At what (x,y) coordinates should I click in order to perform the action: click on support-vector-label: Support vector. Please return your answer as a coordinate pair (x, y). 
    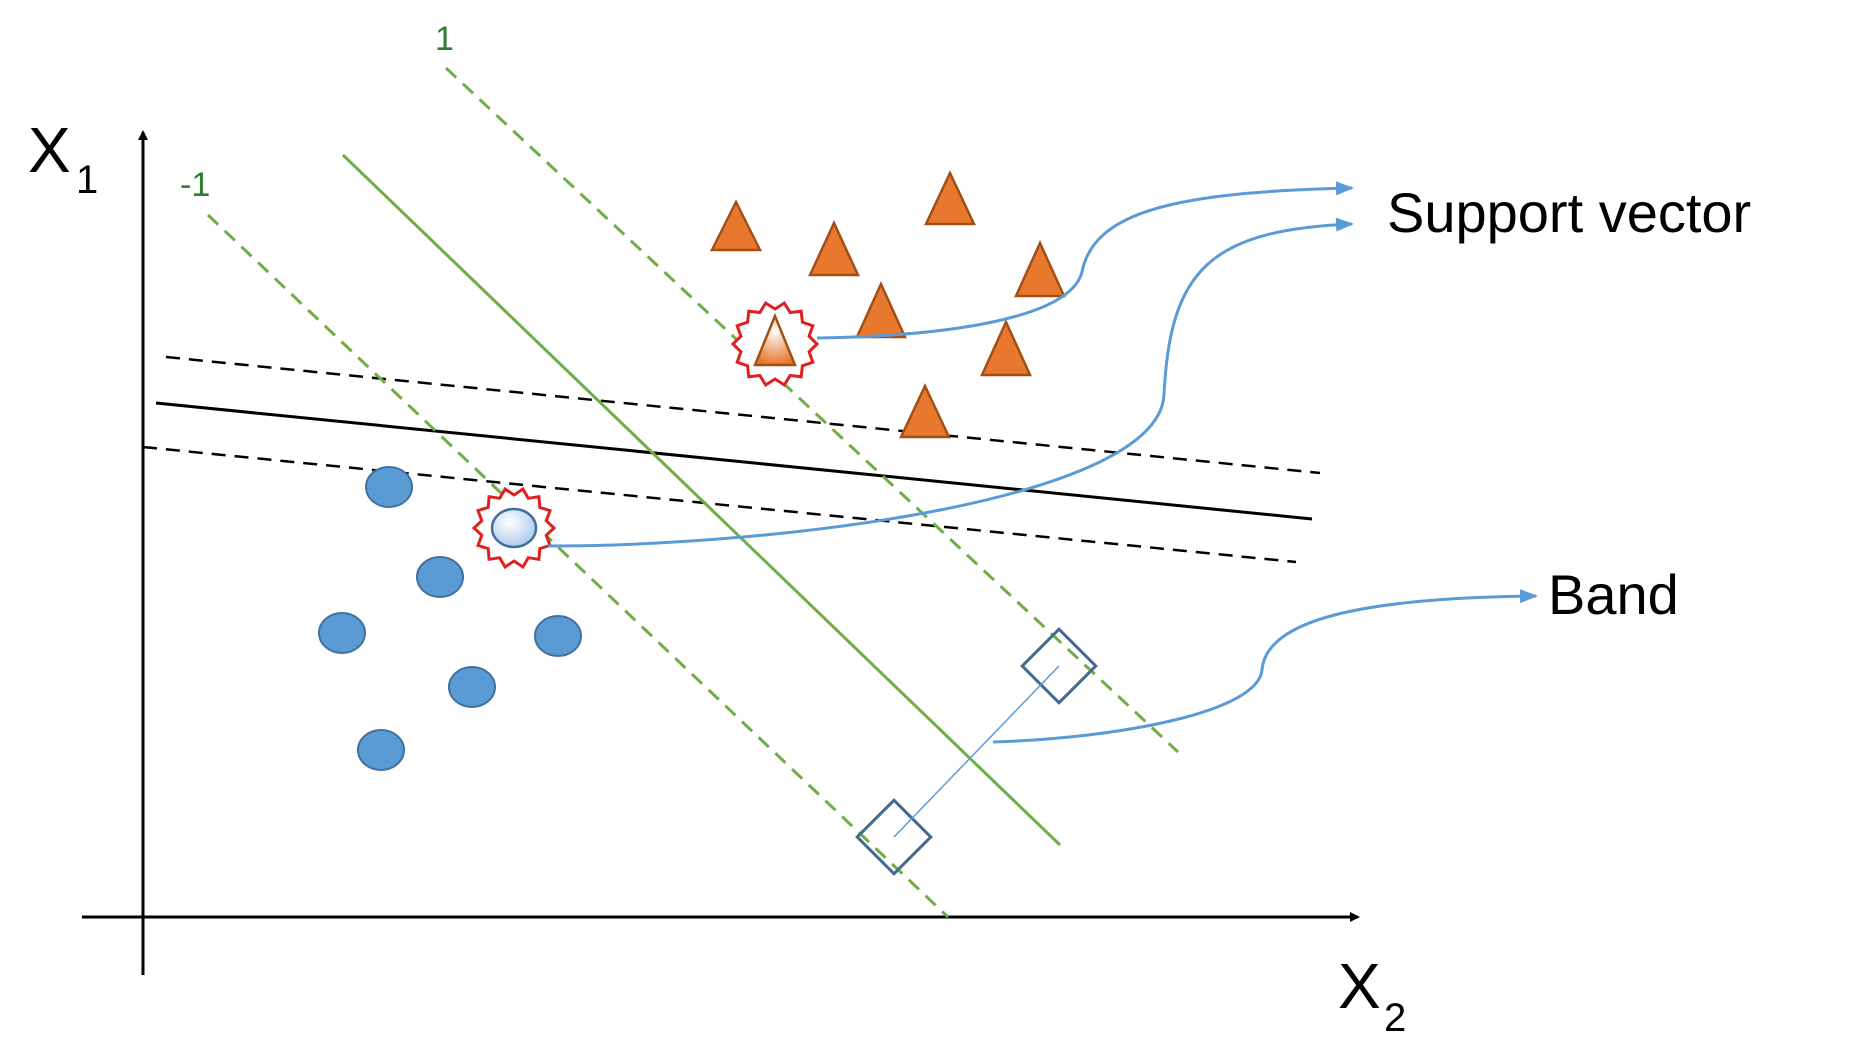
    Looking at the image, I should click on (1569, 212).